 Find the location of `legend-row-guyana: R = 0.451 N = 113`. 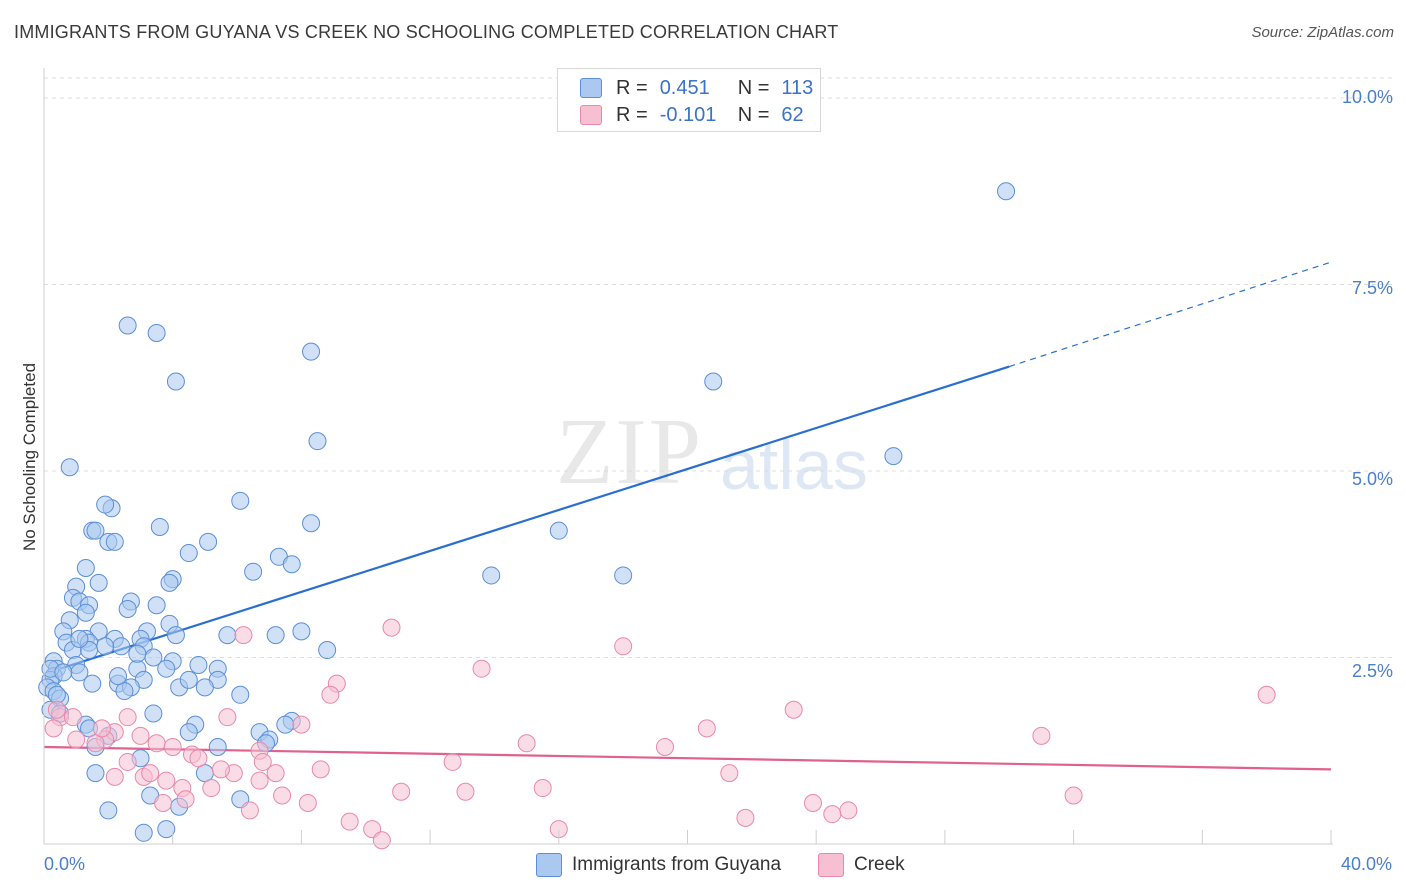

legend-row-guyana: R = 0.451 N = 113 is located at coordinates (696, 88).